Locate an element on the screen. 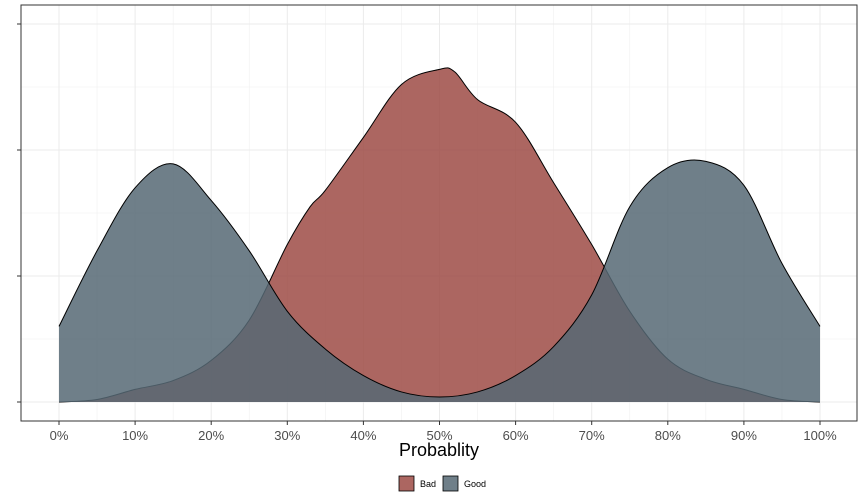 The height and width of the screenshot is (504, 864). legend-label-bad: Bad is located at coordinates (428, 484).